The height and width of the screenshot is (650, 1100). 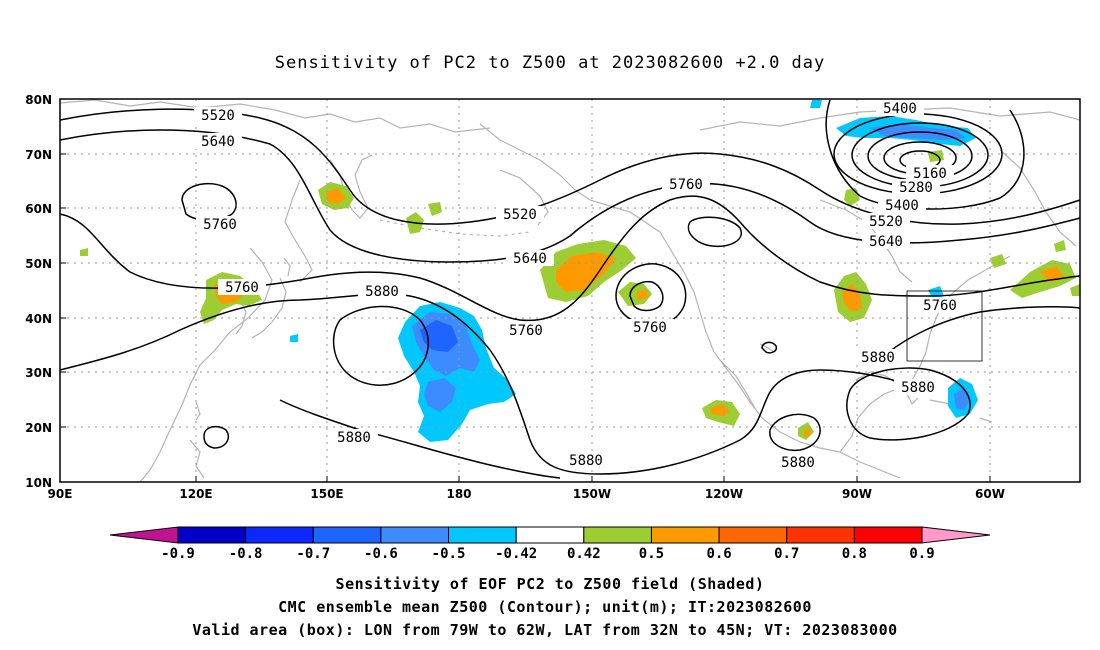 I want to click on lat-label: 70N, so click(x=38, y=155).